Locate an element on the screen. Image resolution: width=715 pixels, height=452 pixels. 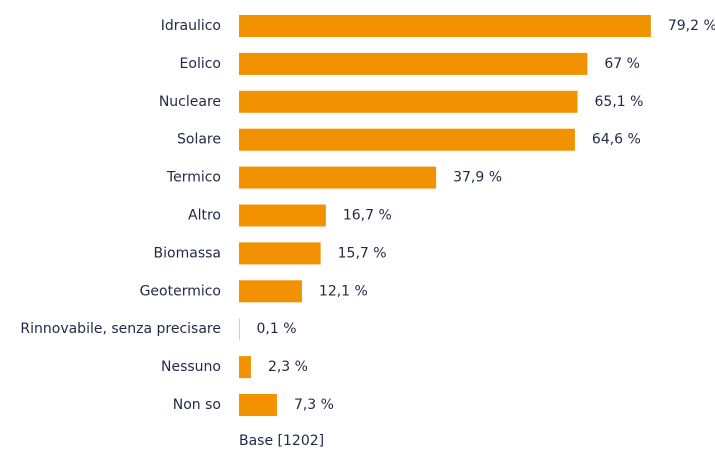
value-label: 0,1 % is located at coordinates (277, 329).